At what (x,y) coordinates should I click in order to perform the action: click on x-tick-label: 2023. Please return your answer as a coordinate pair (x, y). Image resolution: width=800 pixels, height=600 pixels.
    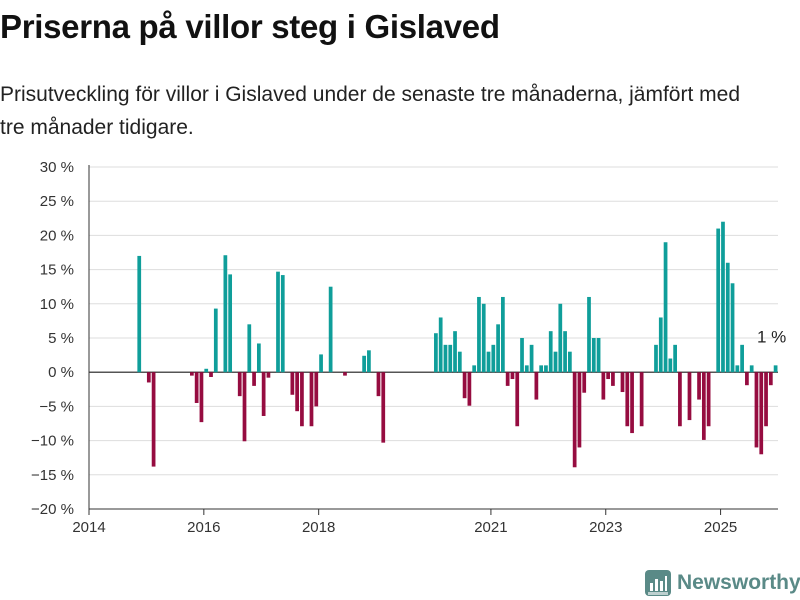
    Looking at the image, I should click on (605, 527).